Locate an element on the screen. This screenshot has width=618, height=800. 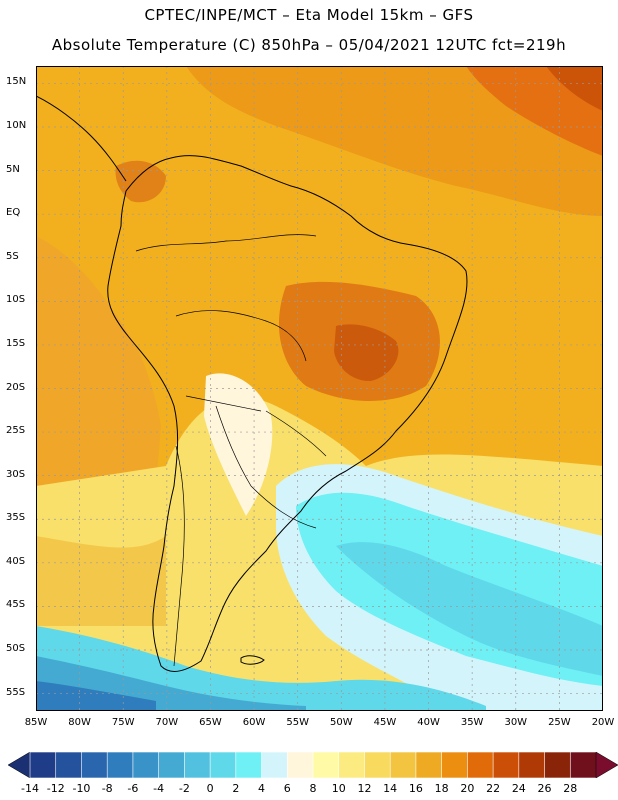
colorbar-tick-label: -6 is located at coordinates (133, 788).